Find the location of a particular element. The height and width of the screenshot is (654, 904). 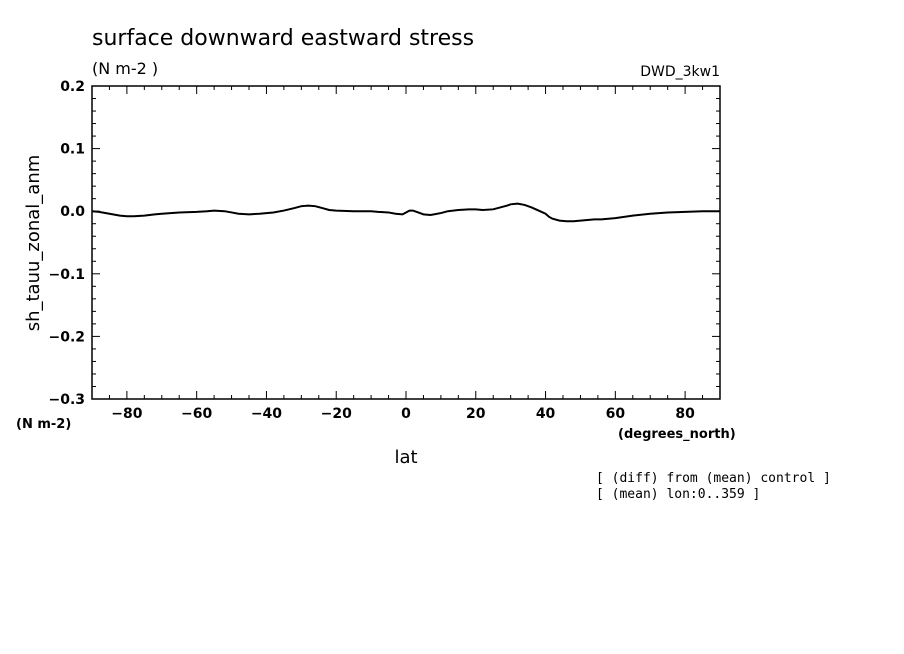

x-tick-label: 0 is located at coordinates (406, 414).